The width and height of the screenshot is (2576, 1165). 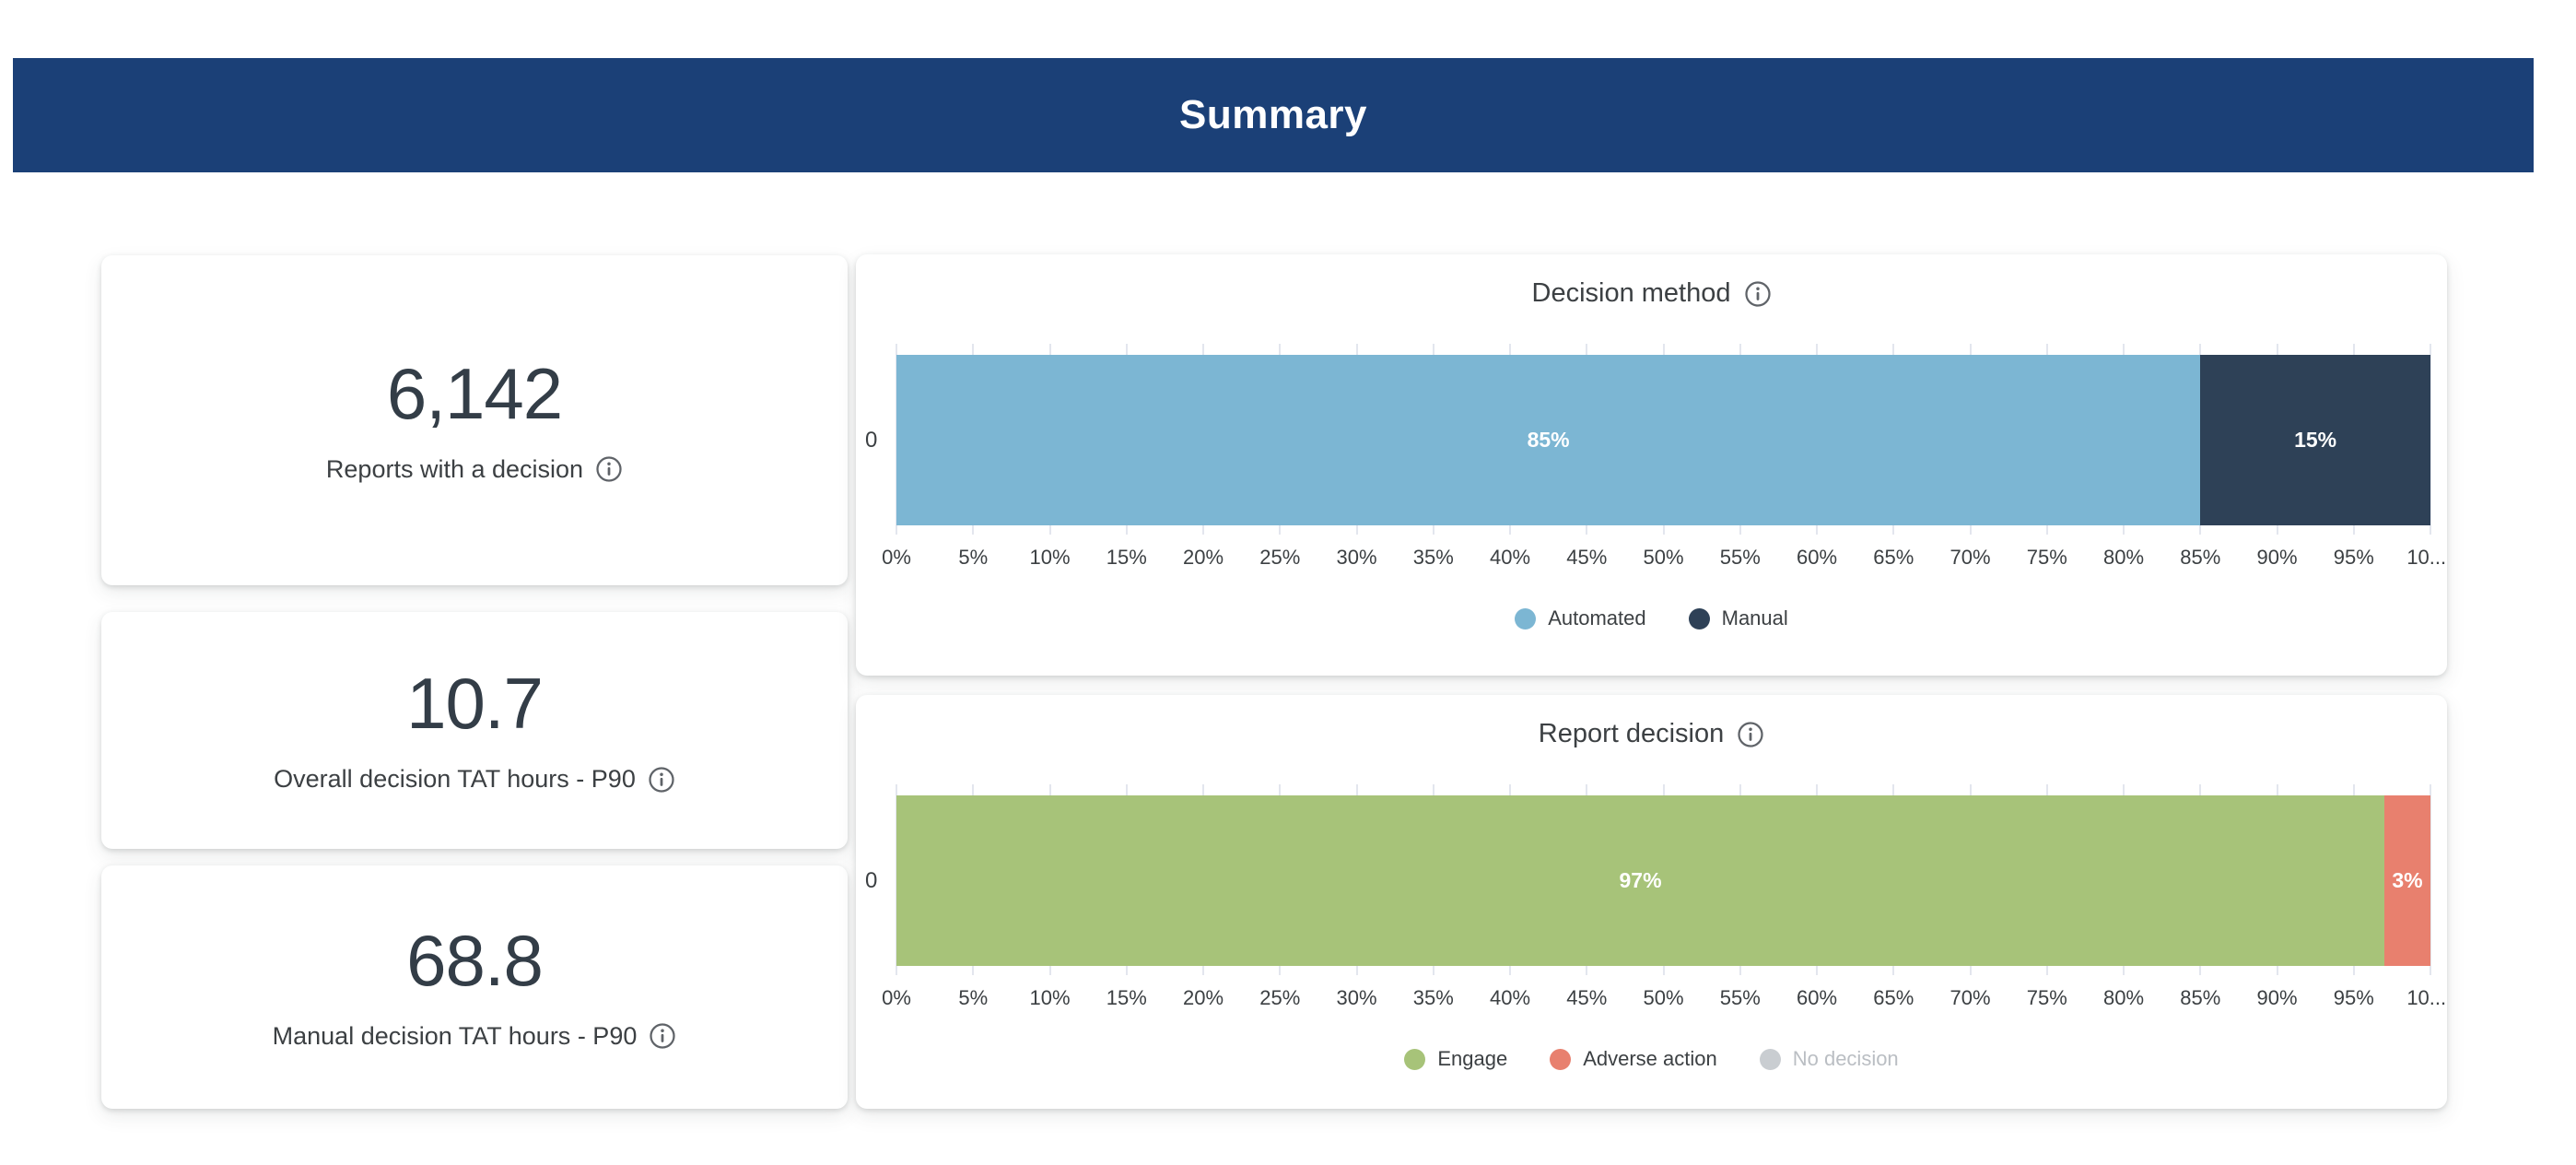 I want to click on kpi-label: Manual decision TAT hours - P90, so click(x=455, y=1035).